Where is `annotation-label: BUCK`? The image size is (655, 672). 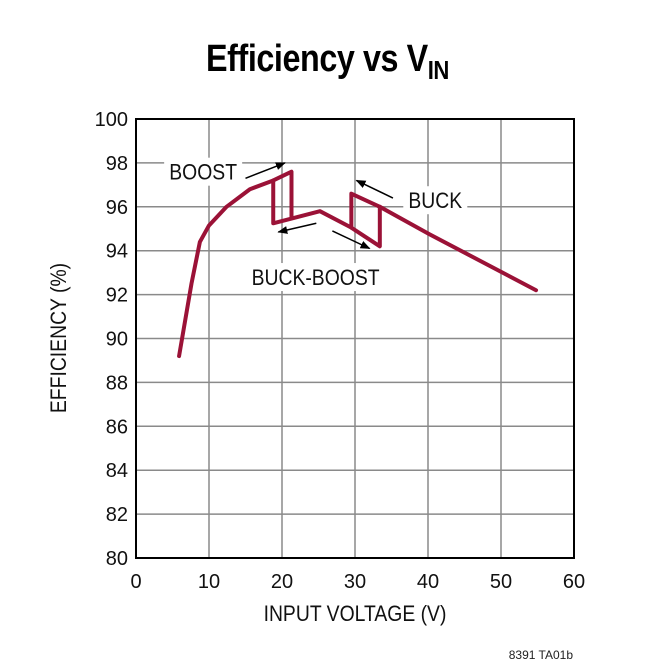
annotation-label: BUCK is located at coordinates (435, 201).